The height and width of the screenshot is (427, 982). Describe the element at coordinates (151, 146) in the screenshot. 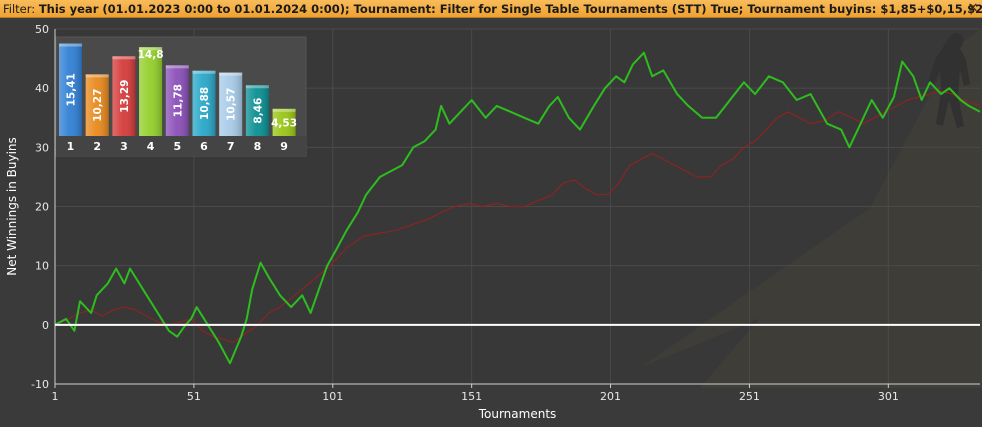

I see `inset-category-label: 4` at that location.